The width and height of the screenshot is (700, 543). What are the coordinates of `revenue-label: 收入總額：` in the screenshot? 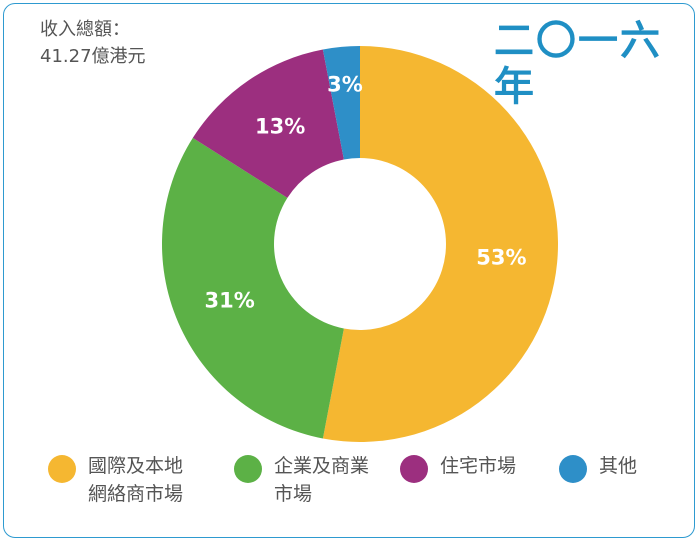 It's located at (85, 29).